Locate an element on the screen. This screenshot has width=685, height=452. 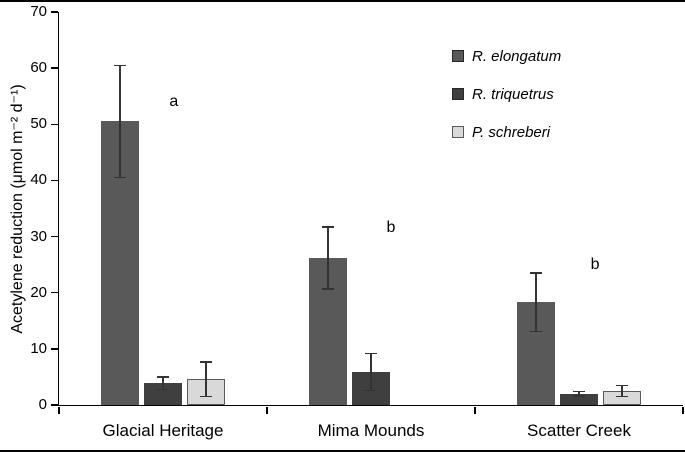
legend-item-r-elongatum: R. elongatum is located at coordinates (506, 56).